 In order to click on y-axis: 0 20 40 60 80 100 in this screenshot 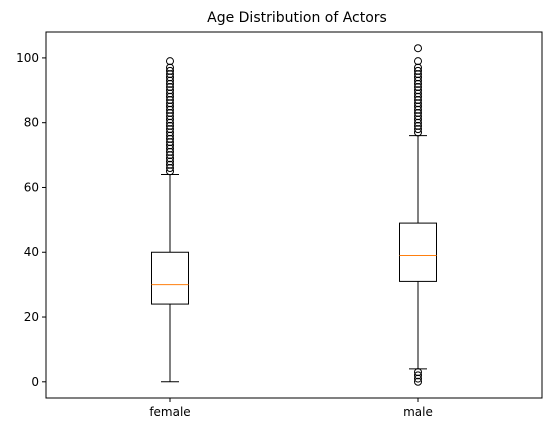, I will do `click(31, 220)`.